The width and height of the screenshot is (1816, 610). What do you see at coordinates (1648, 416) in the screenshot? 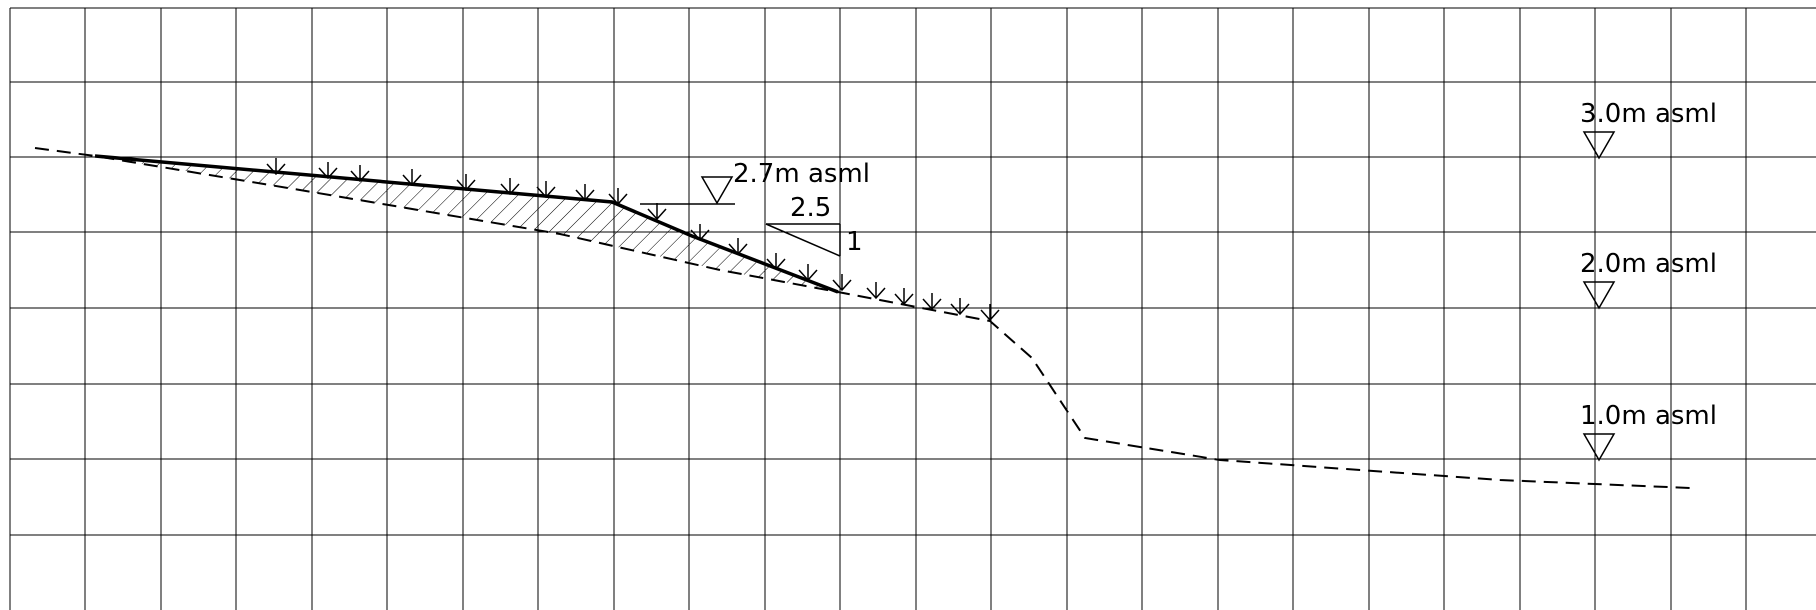
I see `level-1-label: 1.0m asml` at bounding box center [1648, 416].